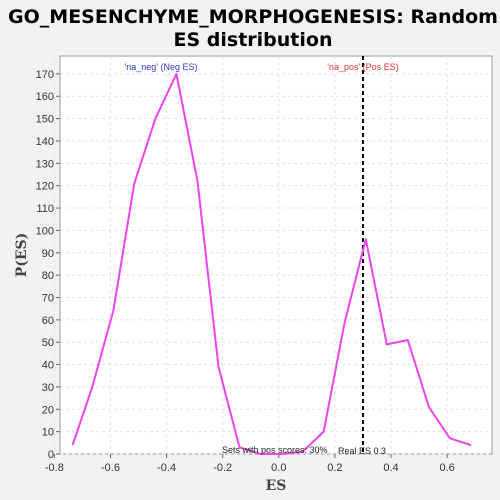  I want to click on y-tick-label: 140, so click(45, 142).